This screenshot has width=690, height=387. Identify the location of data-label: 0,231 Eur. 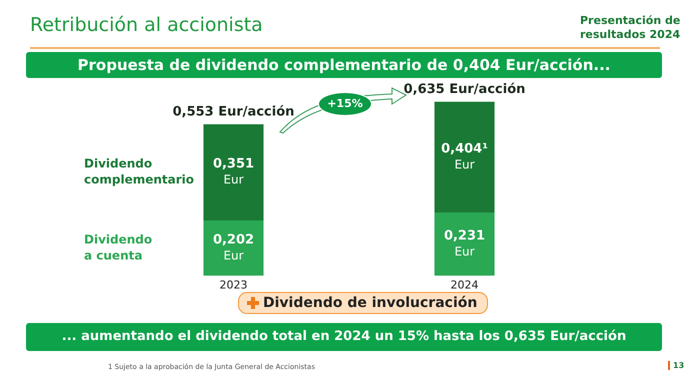
(465, 243).